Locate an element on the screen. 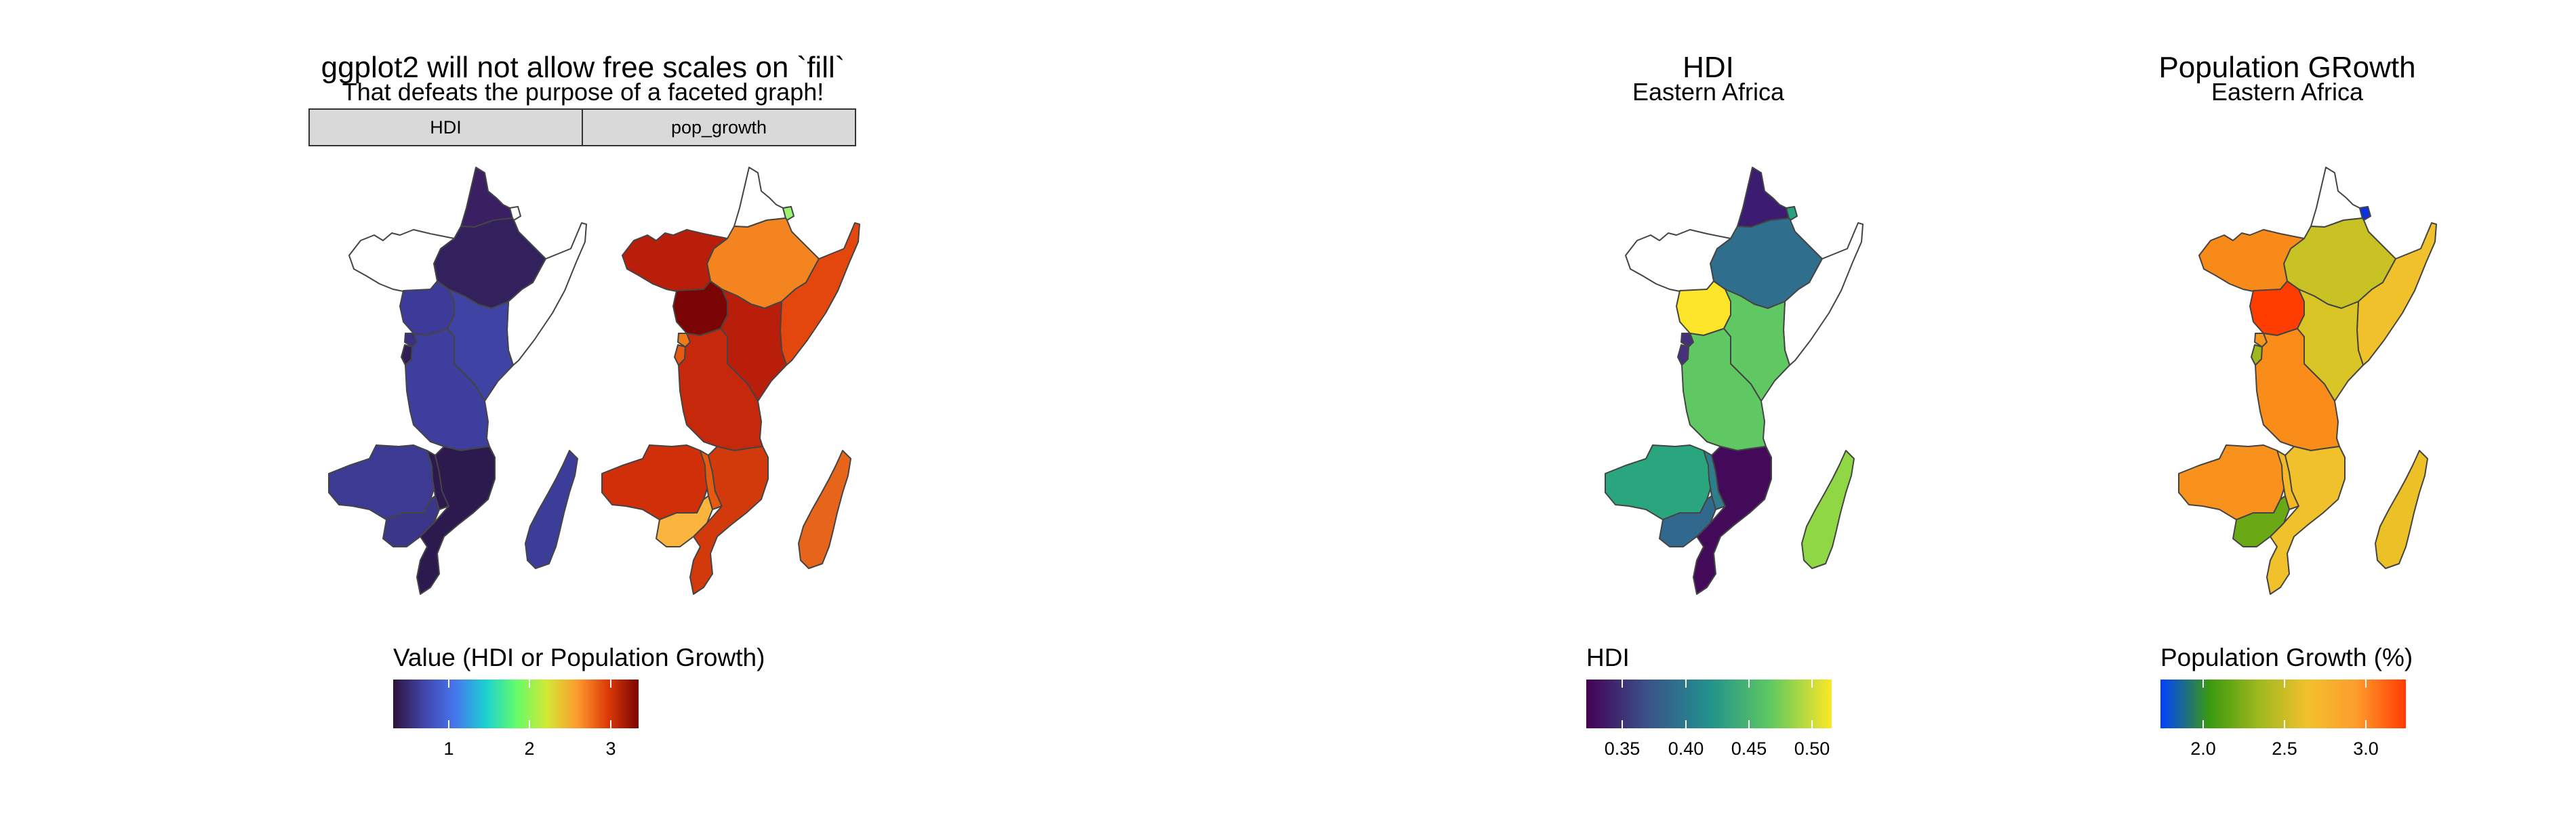  hdi-legend-title: HDI is located at coordinates (1608, 657).